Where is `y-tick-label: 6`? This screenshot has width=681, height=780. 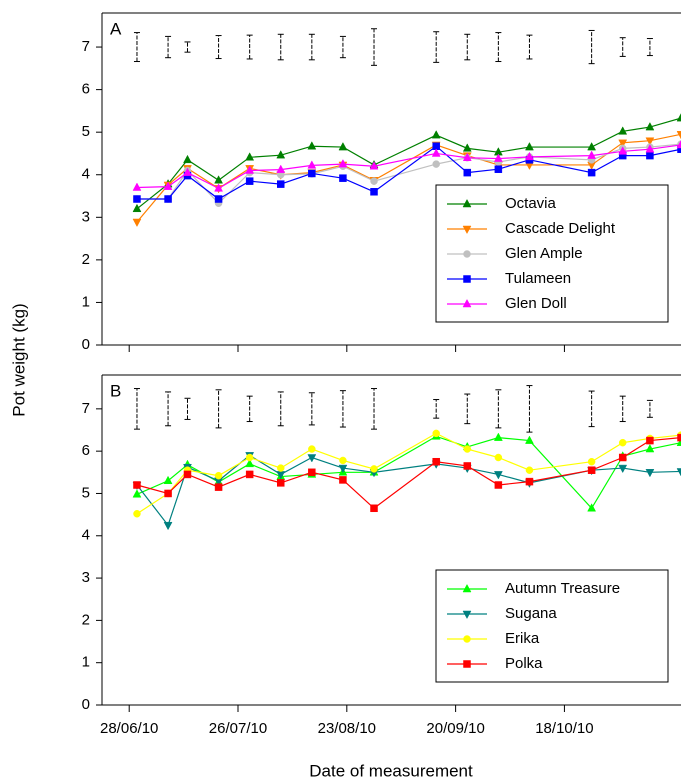
y-tick-label: 6 is located at coordinates (86, 450).